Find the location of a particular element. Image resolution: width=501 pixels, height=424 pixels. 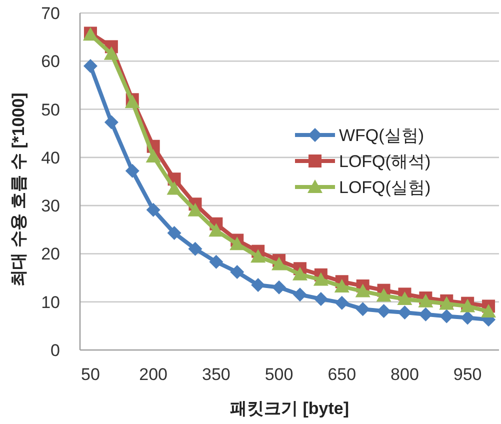

y-tick-label: 30 is located at coordinates (50, 206).